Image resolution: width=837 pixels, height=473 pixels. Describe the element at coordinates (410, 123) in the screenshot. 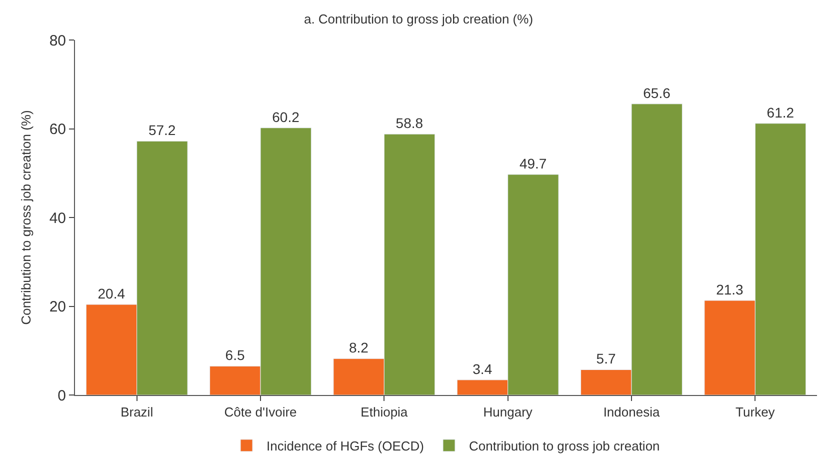

I see `data-label: 58.8` at that location.